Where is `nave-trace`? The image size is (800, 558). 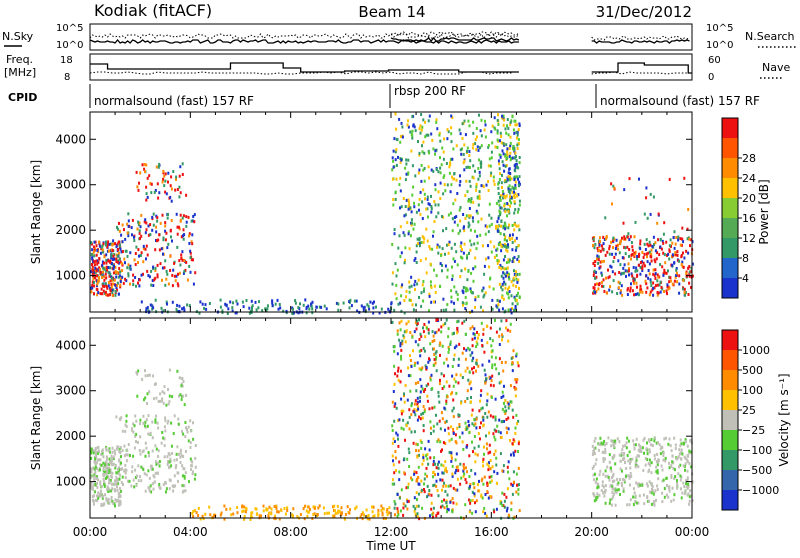
nave-trace is located at coordinates (300, 73).